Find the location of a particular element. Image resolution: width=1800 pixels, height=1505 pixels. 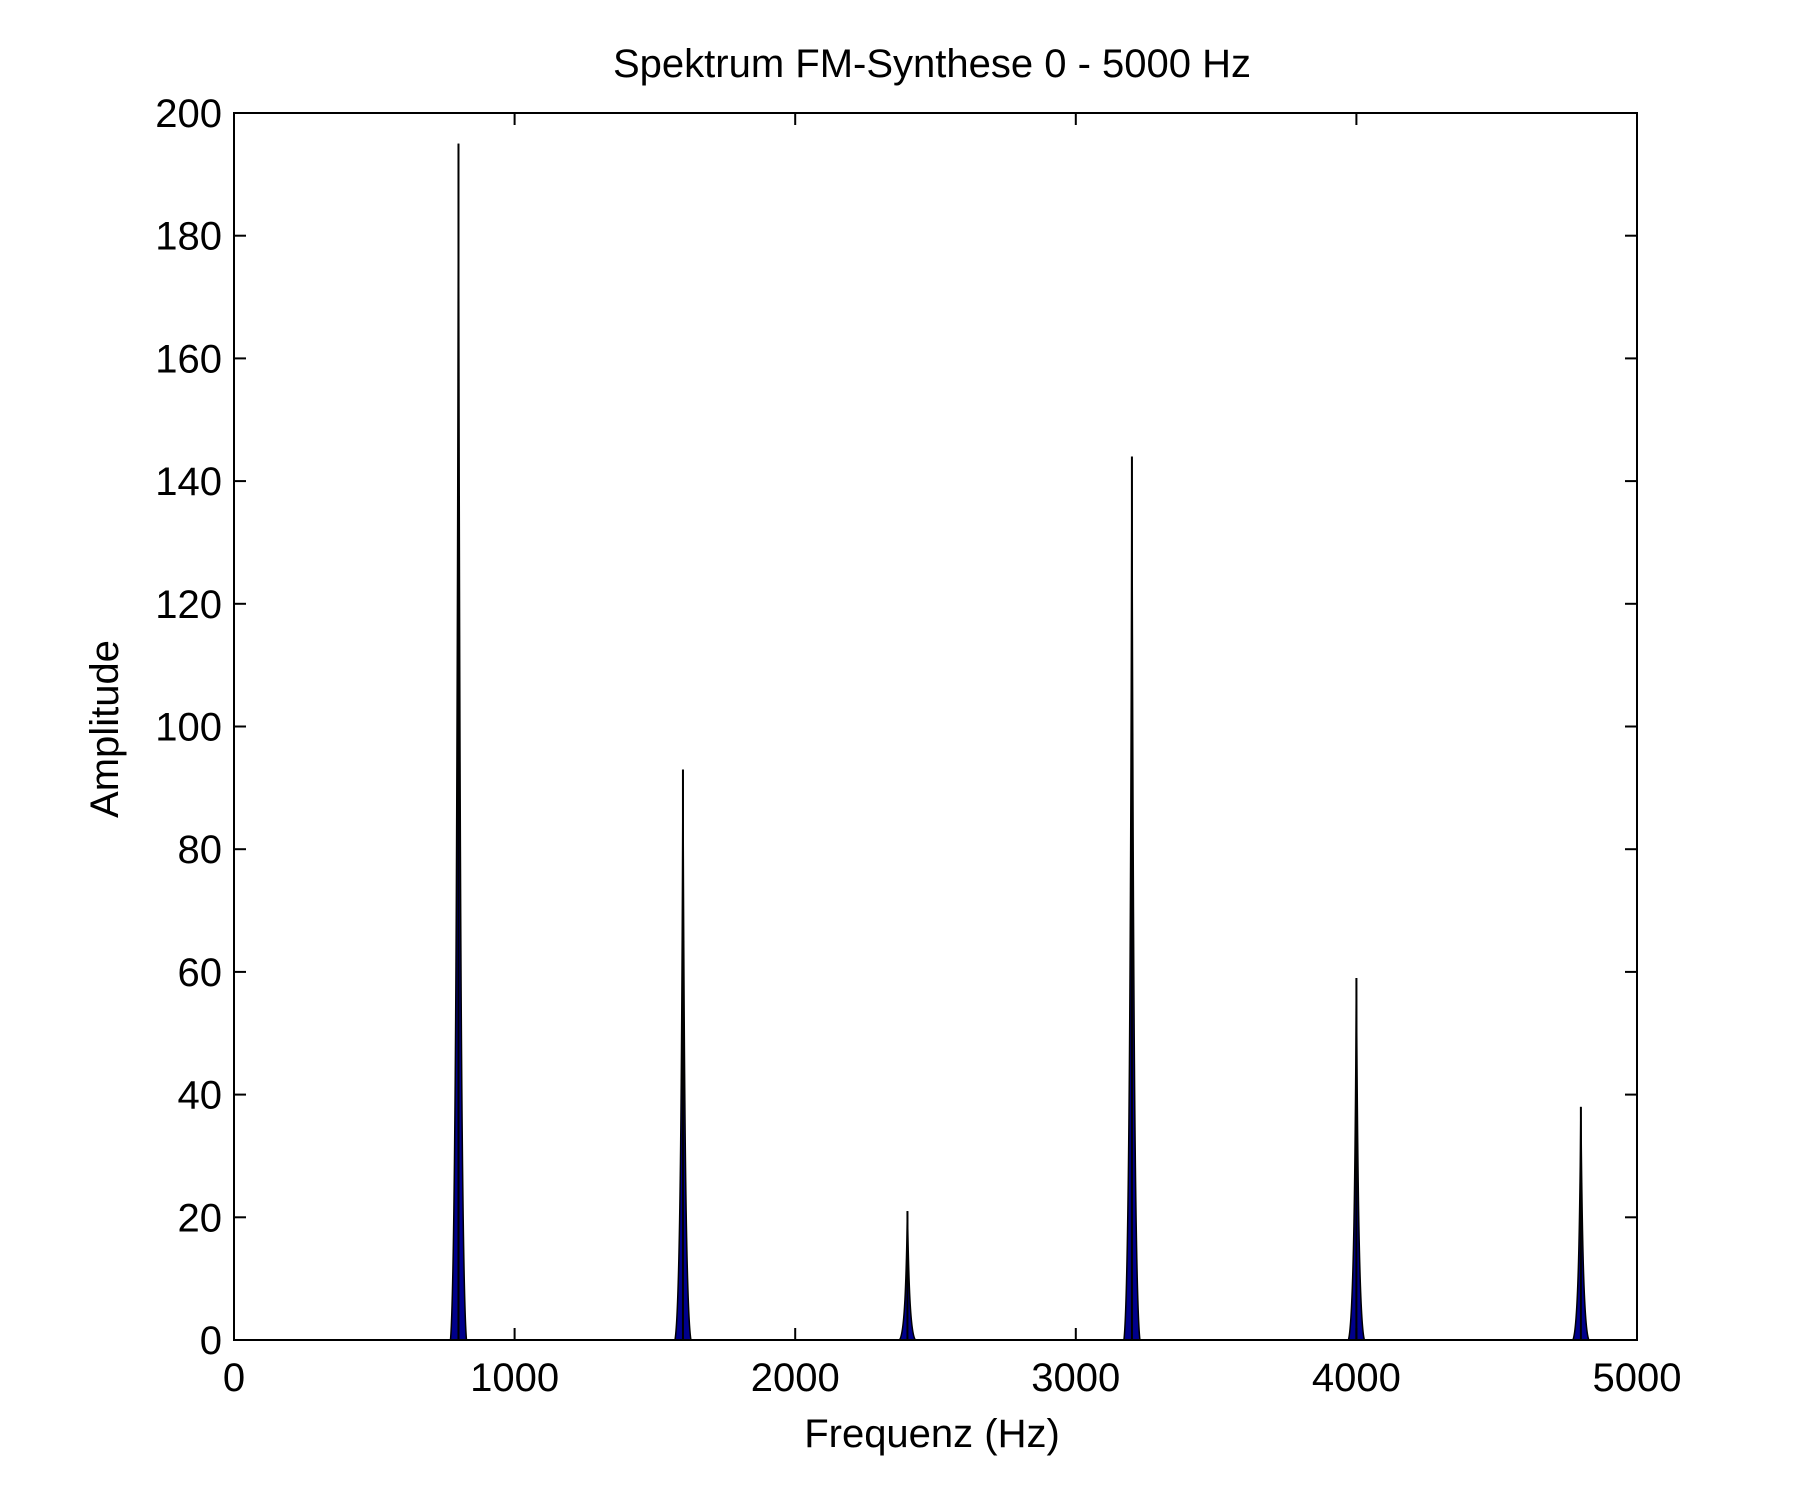

x-tick-label-2: 2000 is located at coordinates (795, 1378).